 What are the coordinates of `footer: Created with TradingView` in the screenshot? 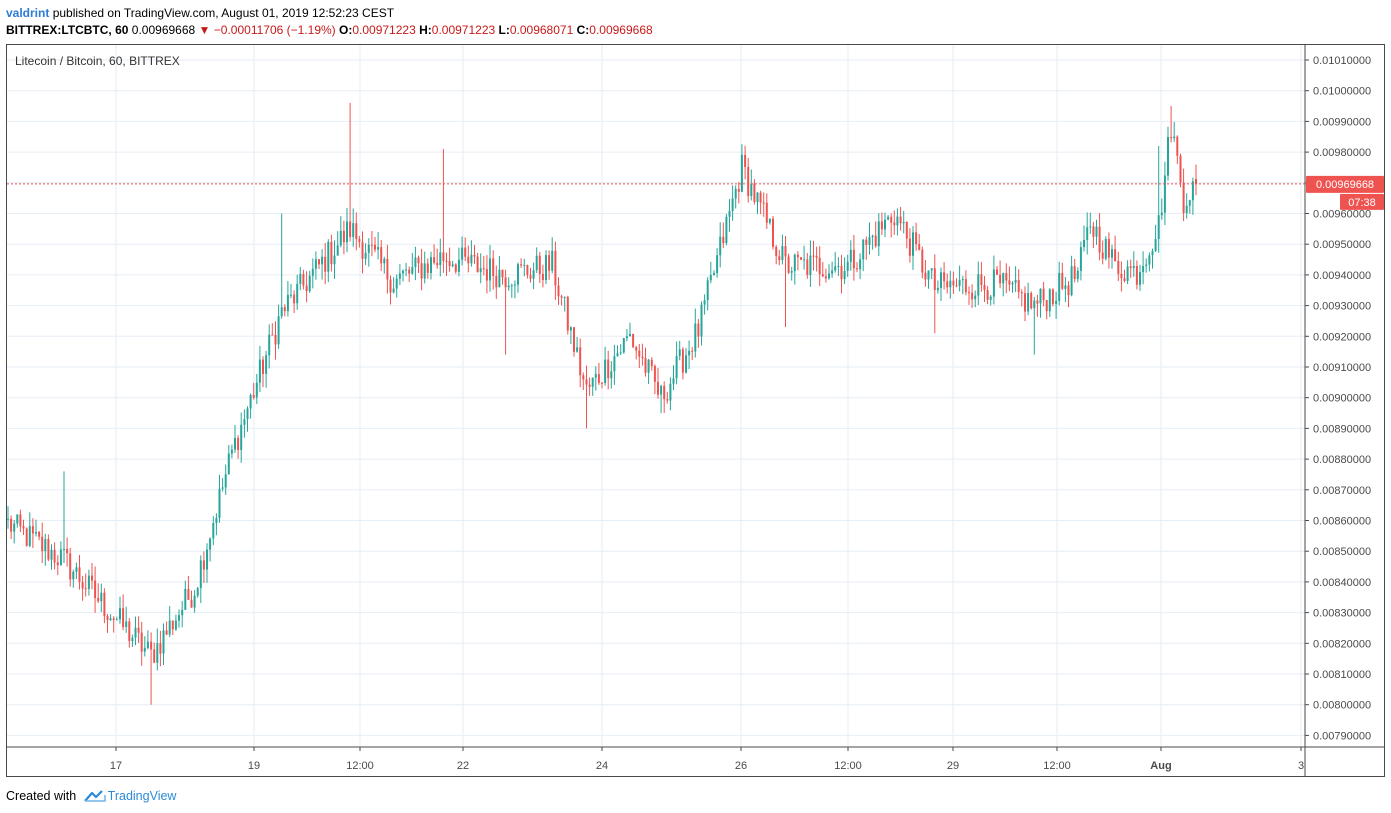 It's located at (91, 796).